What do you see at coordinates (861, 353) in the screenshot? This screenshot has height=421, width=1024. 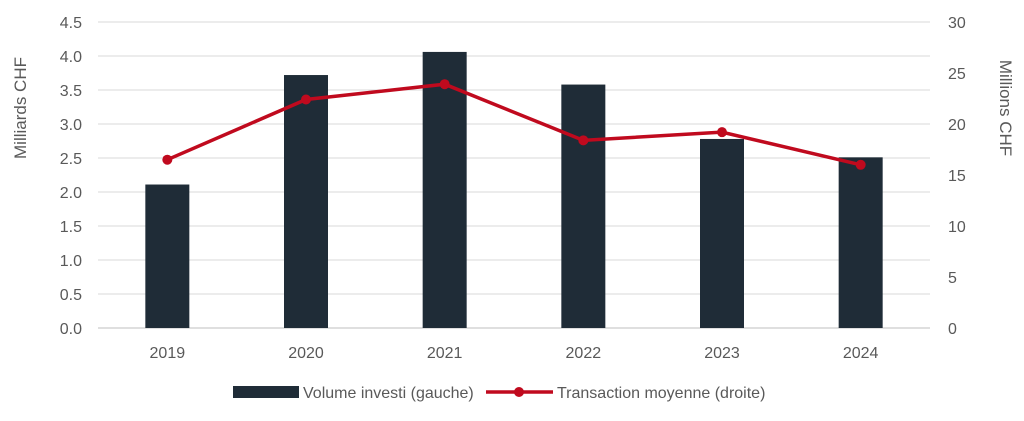 I see `x-tick-label: 2024` at bounding box center [861, 353].